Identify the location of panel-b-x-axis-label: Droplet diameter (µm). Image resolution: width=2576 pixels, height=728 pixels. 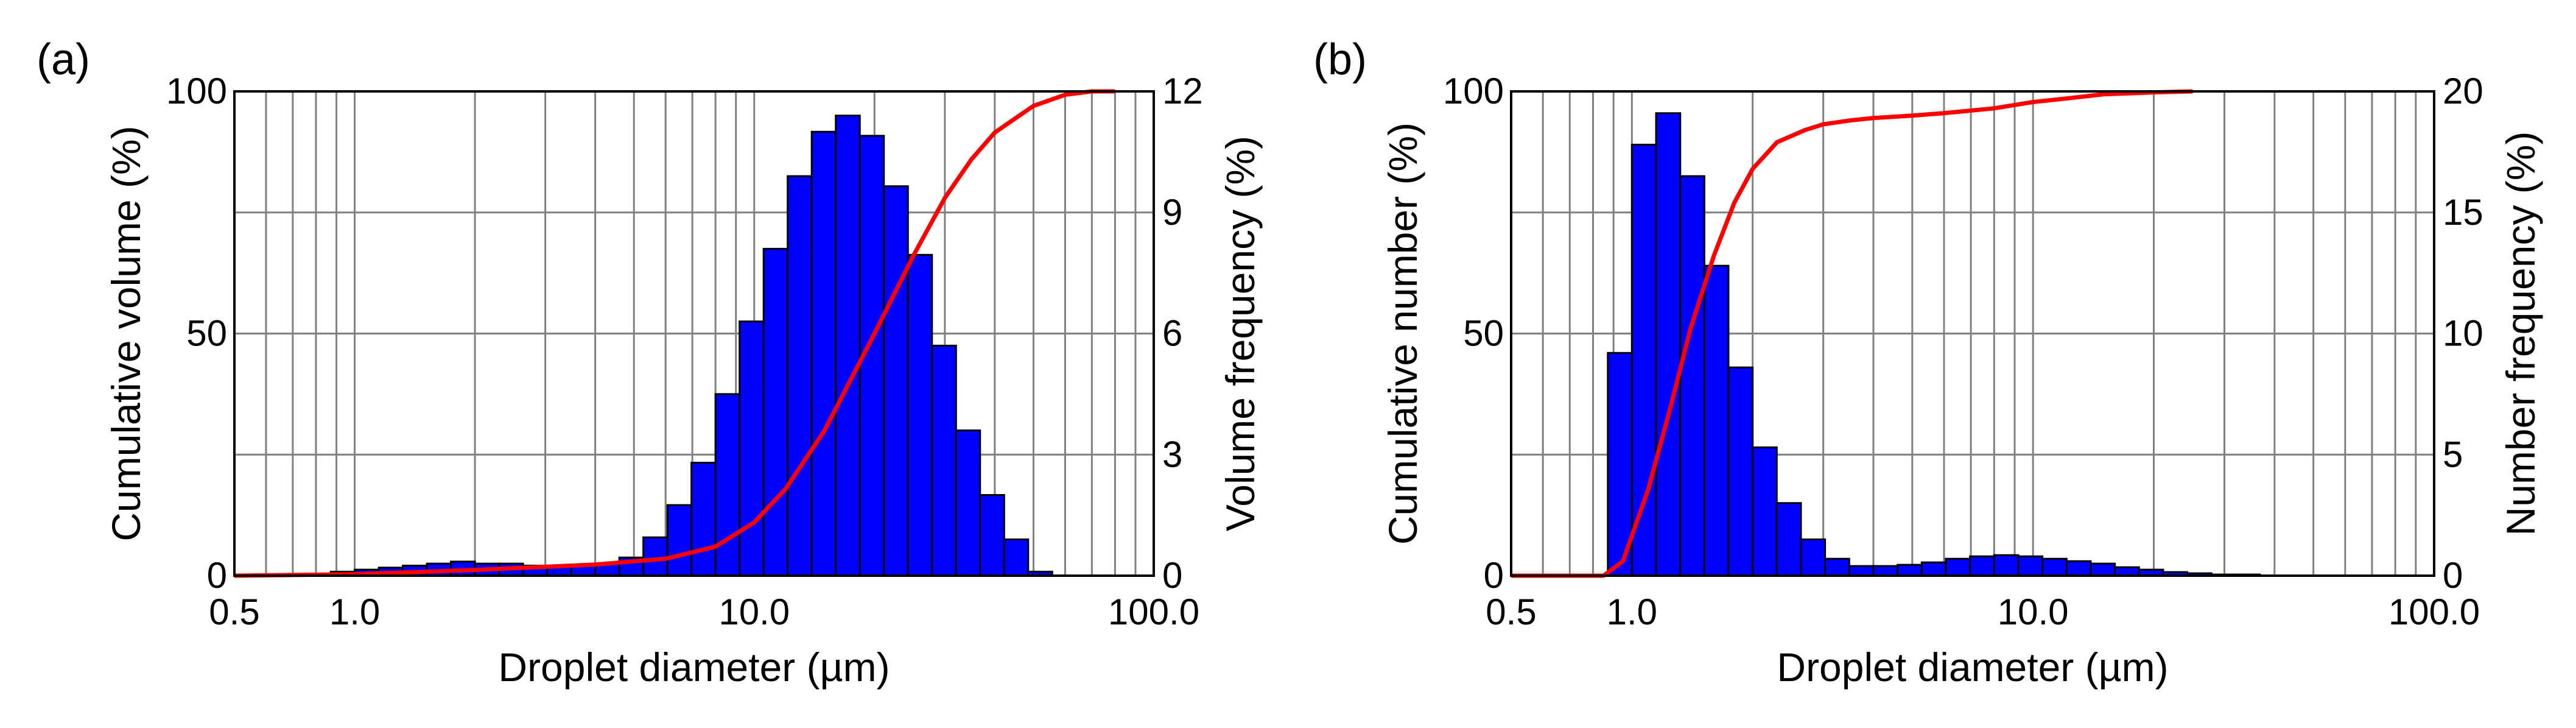
(1972, 667).